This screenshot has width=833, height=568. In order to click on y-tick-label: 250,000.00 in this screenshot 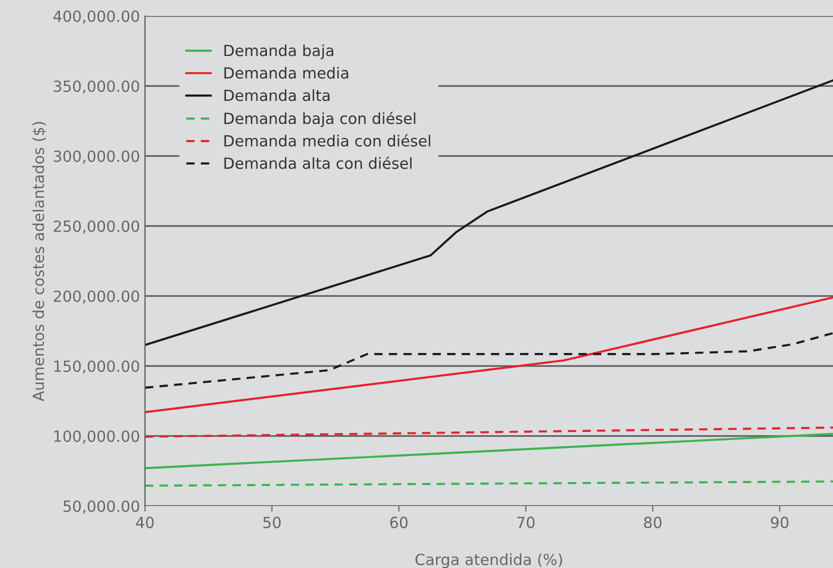, I will do `click(97, 227)`.